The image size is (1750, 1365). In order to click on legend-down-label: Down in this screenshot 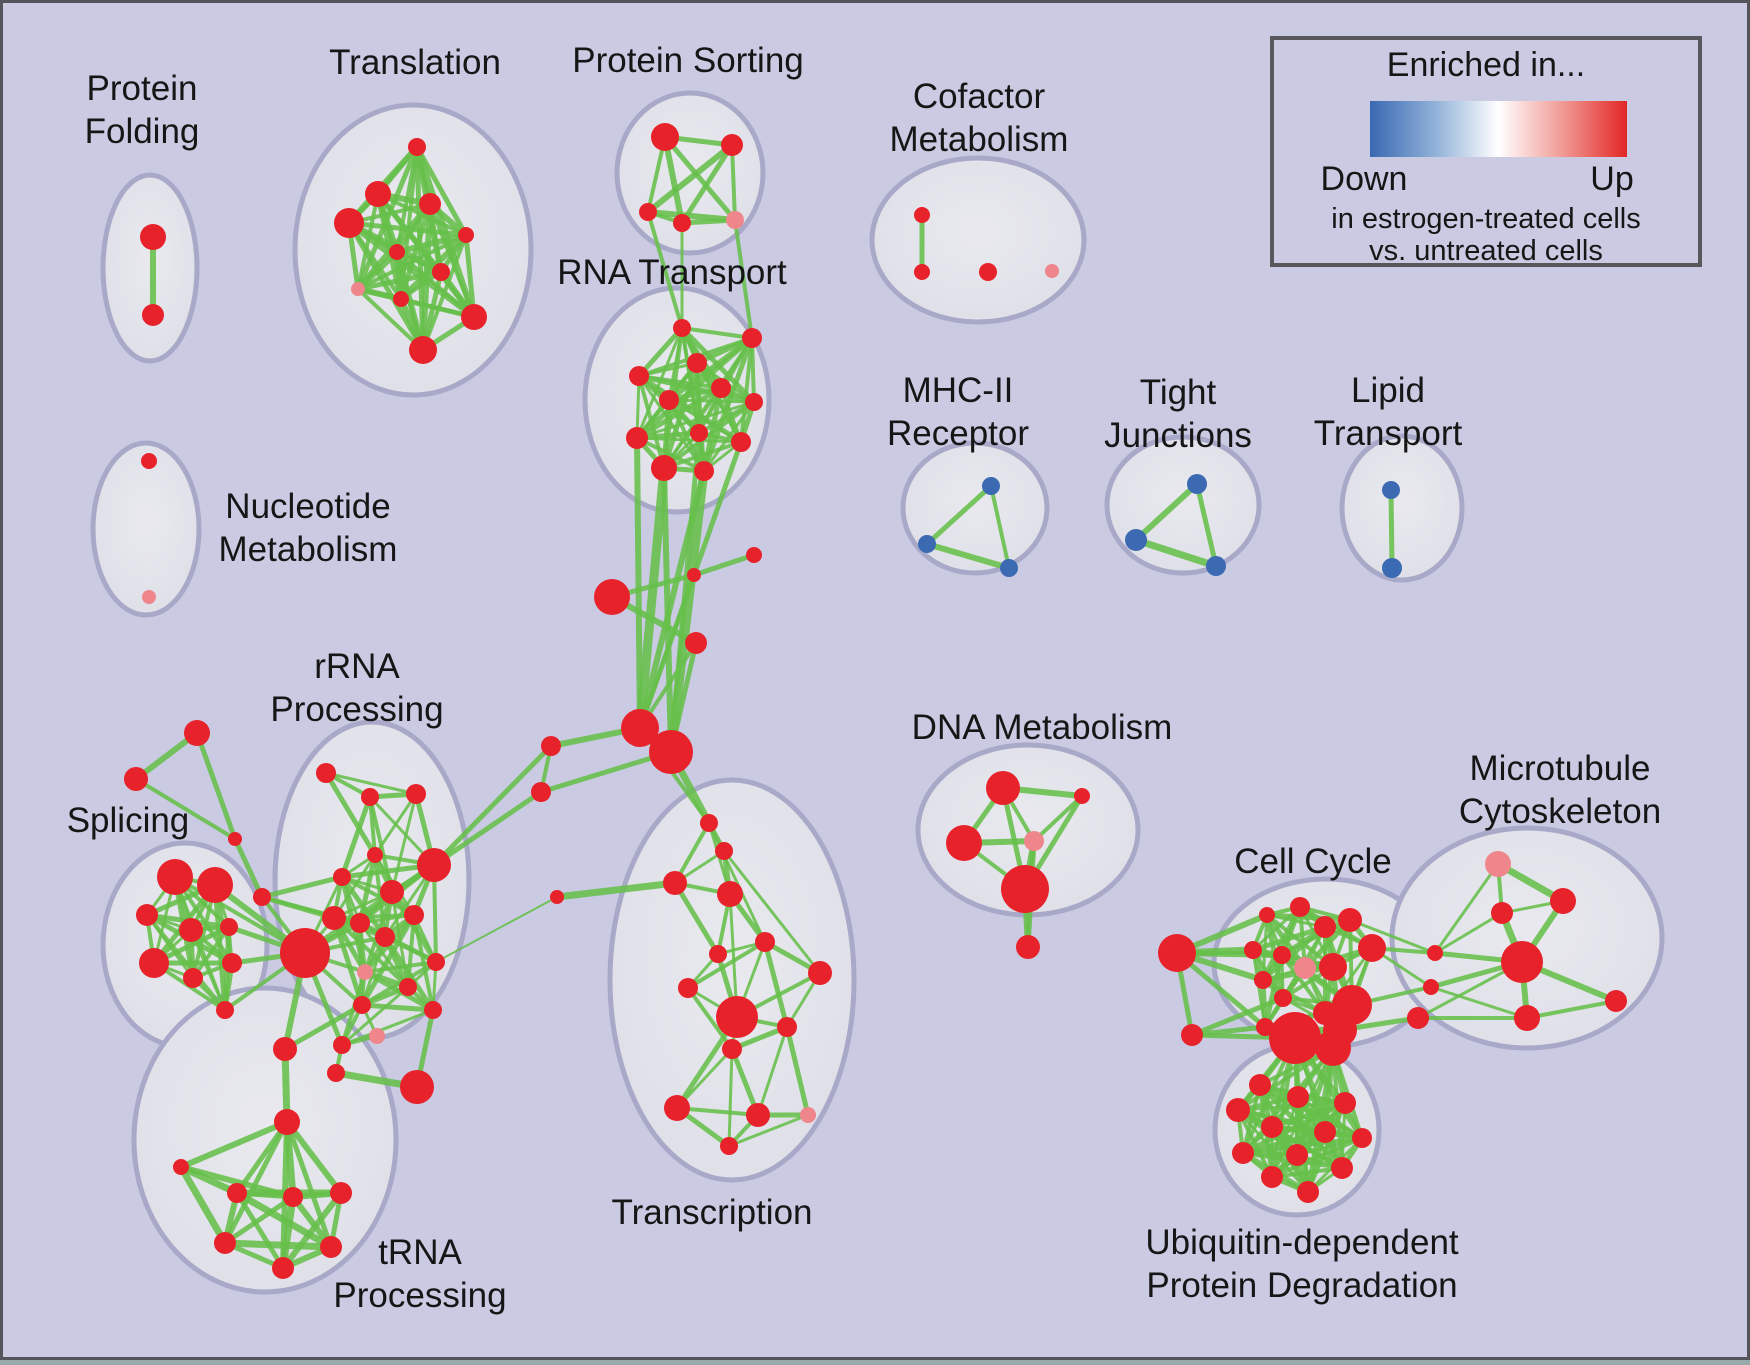, I will do `click(1364, 179)`.